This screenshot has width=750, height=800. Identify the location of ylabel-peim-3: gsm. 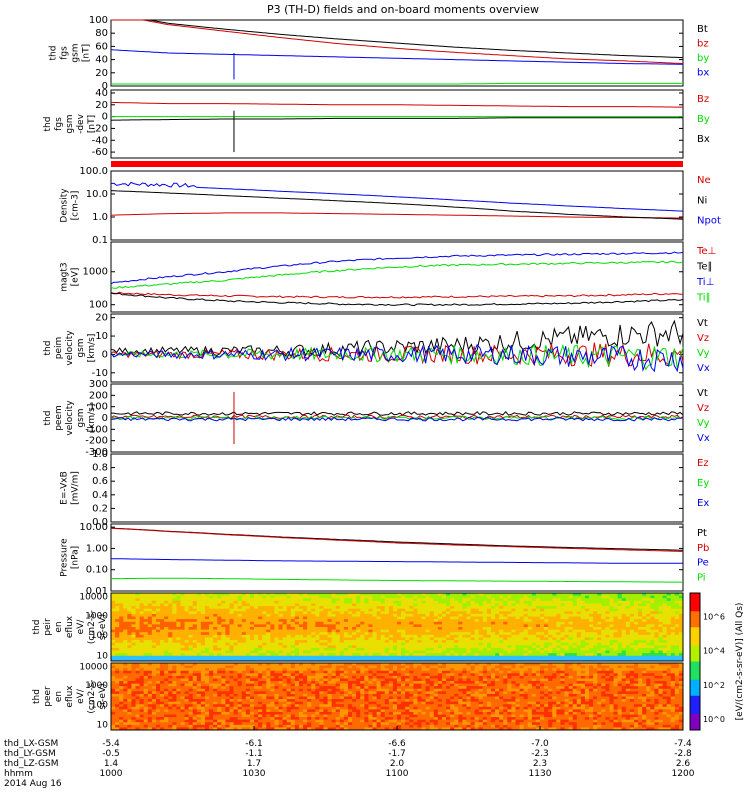
(81, 347).